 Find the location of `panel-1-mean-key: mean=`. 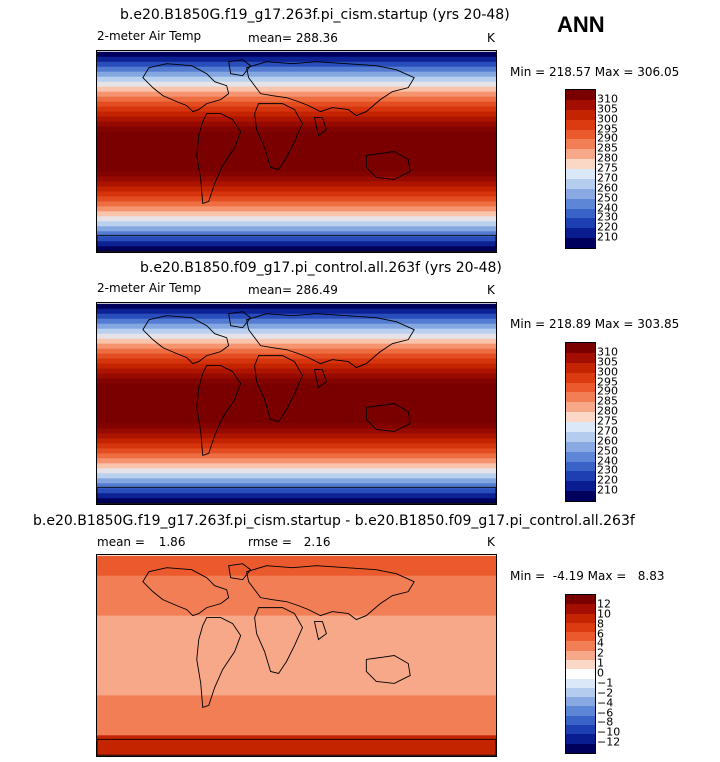

panel-1-mean-key: mean= is located at coordinates (270, 38).